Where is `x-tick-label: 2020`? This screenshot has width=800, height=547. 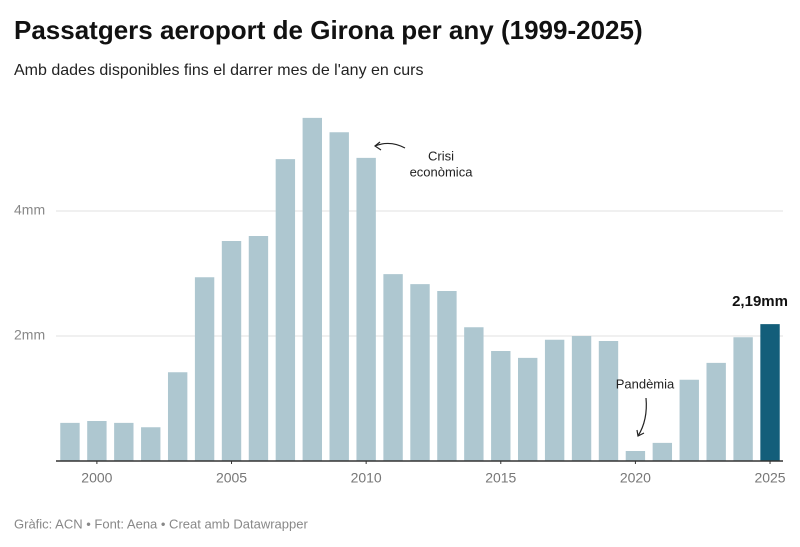
x-tick-label: 2020 is located at coordinates (635, 478).